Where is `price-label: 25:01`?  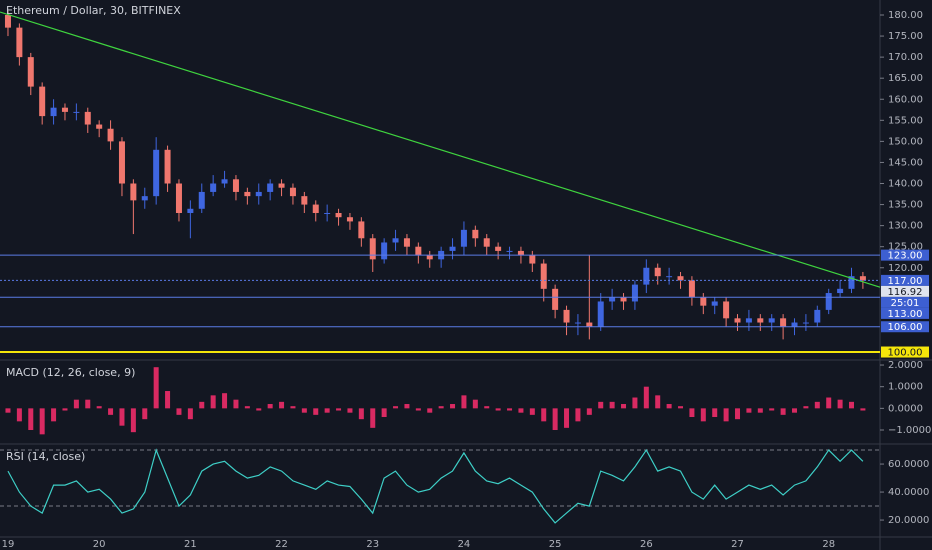 price-label: 25:01 is located at coordinates (905, 303).